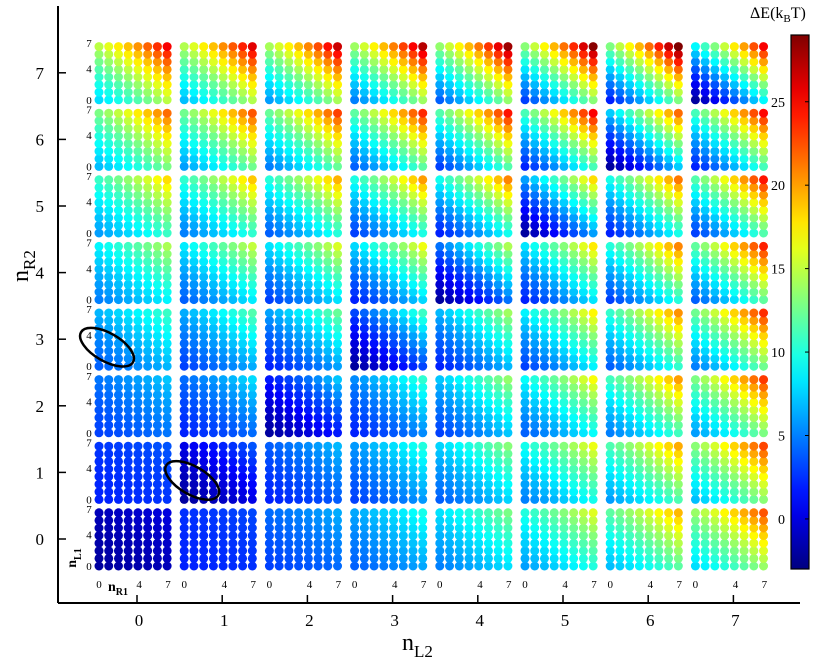  What do you see at coordinates (679, 585) in the screenshot?
I see `inner-x-tick-label: 7` at bounding box center [679, 585].